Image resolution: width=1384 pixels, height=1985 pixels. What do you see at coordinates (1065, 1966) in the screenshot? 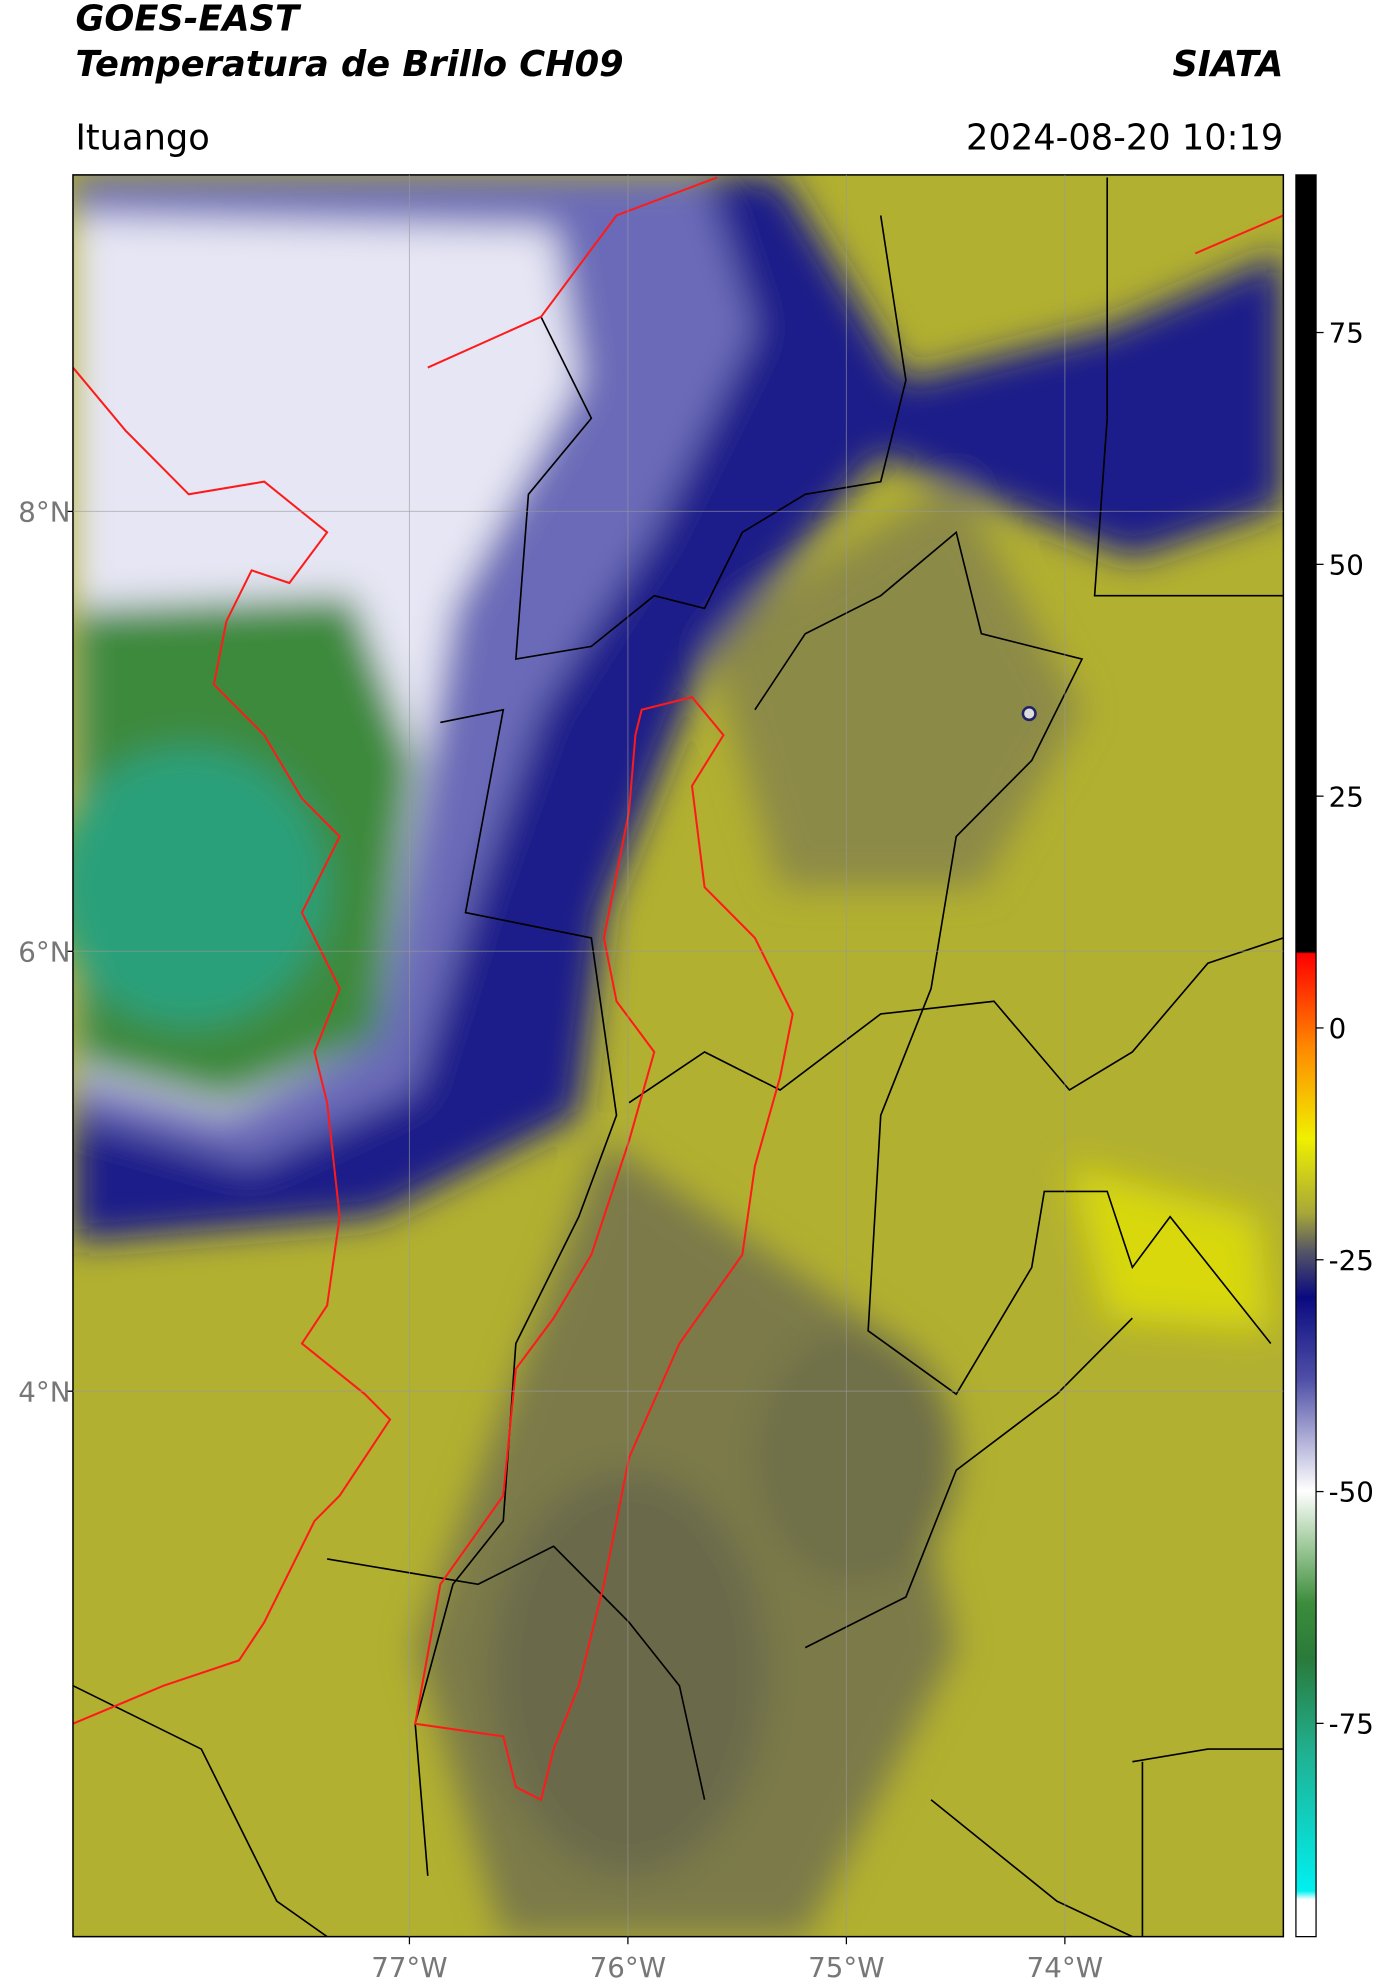
I see `x-tick-label: 74°W` at bounding box center [1065, 1966].